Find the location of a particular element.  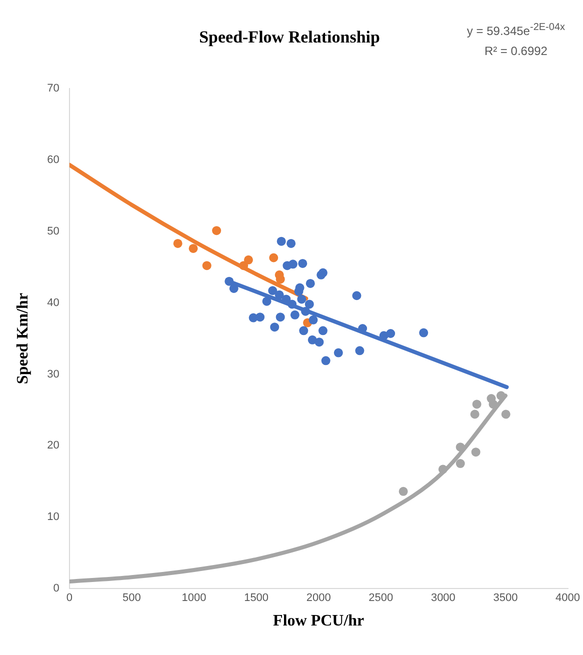

x-tick-label: 1000 is located at coordinates (194, 598).